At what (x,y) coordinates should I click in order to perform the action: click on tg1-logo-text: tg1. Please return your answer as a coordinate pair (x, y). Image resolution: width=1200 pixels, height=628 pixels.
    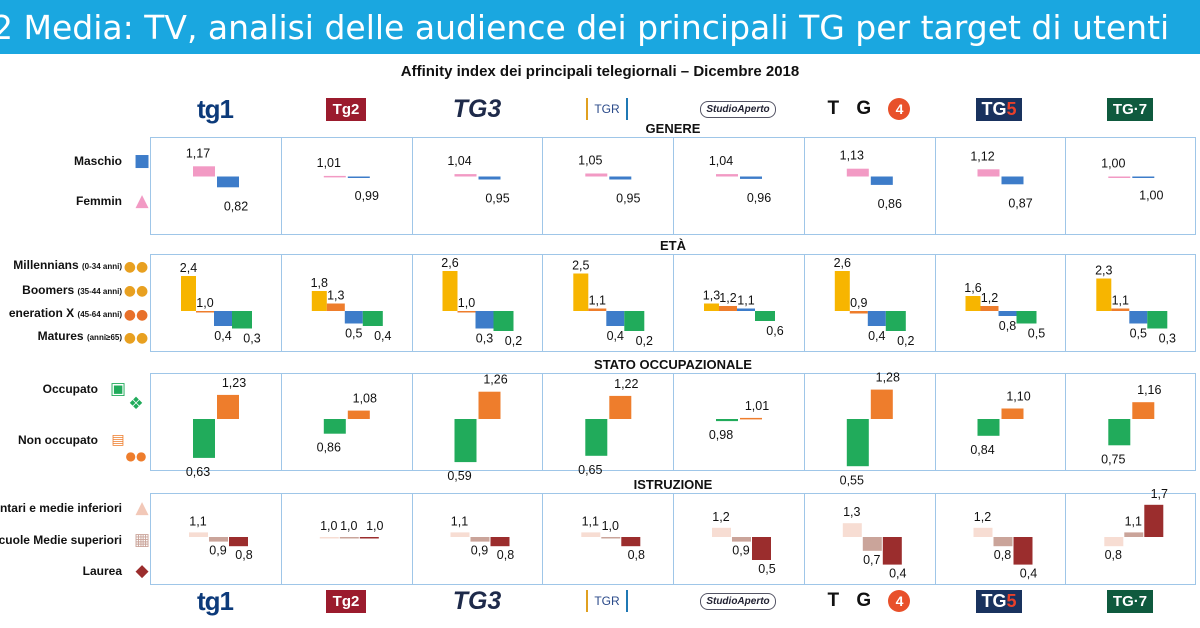
    Looking at the image, I should click on (215, 600).